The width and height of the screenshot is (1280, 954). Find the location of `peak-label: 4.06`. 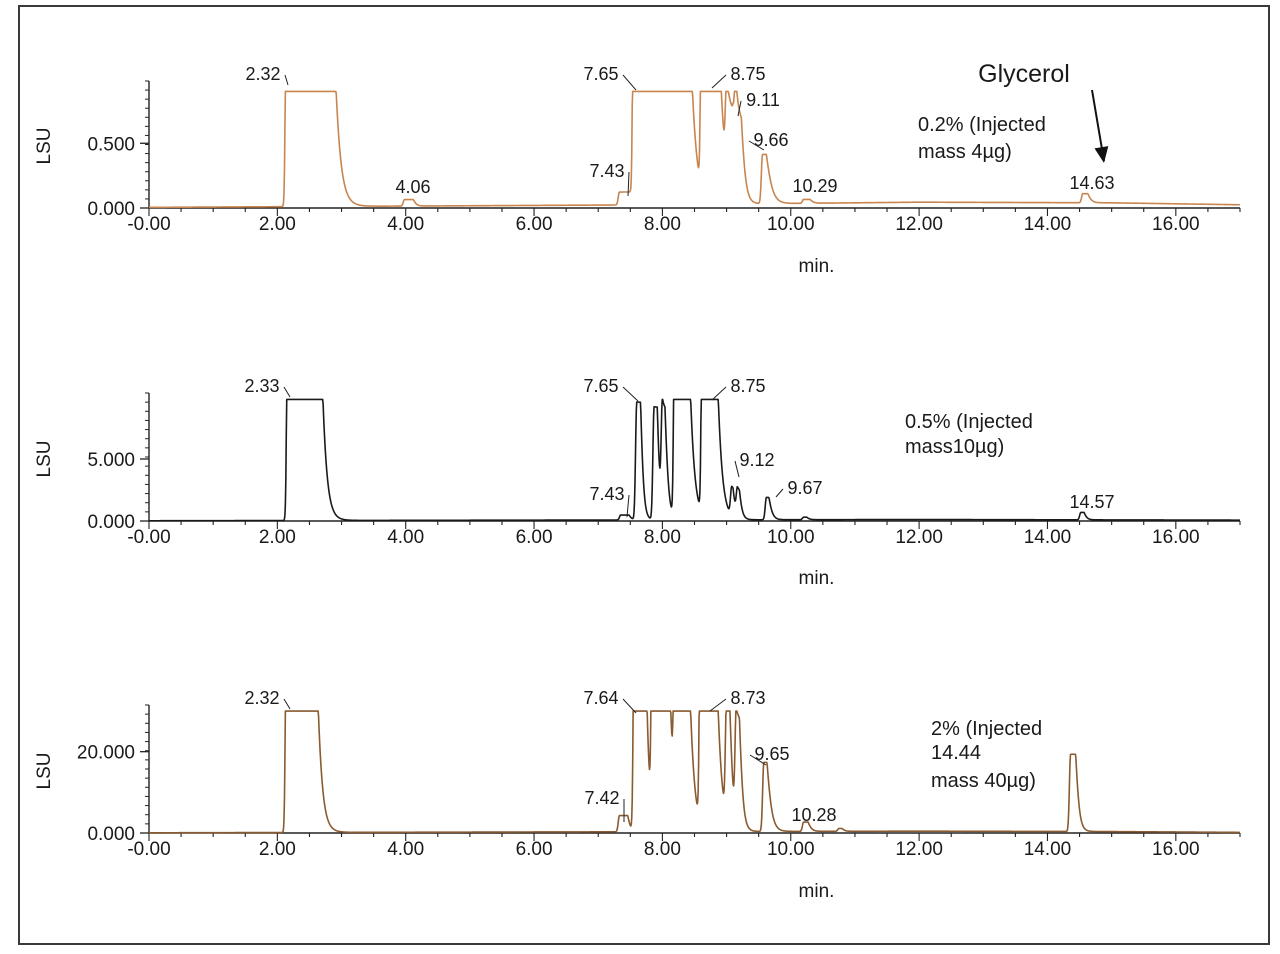

peak-label: 4.06 is located at coordinates (412, 187).